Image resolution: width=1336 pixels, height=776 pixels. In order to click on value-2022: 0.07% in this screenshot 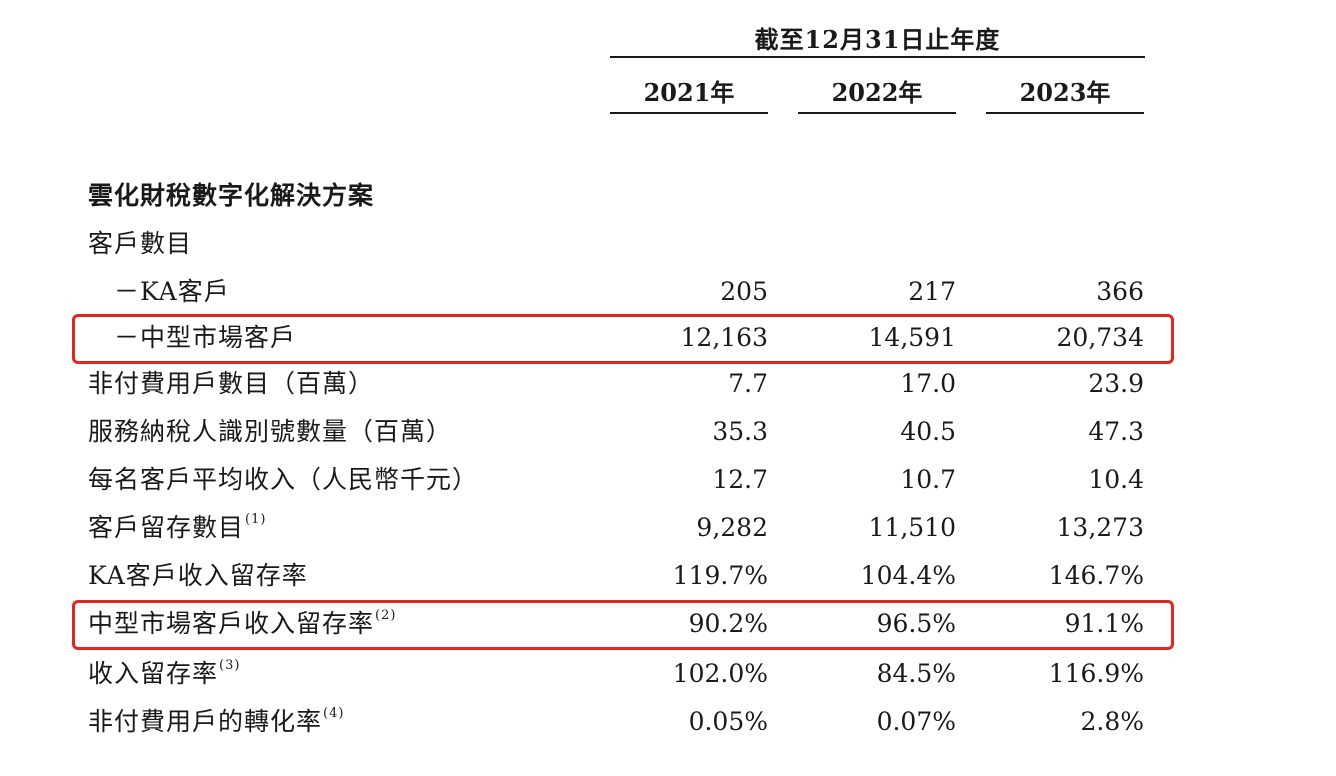, I will do `click(916, 721)`.